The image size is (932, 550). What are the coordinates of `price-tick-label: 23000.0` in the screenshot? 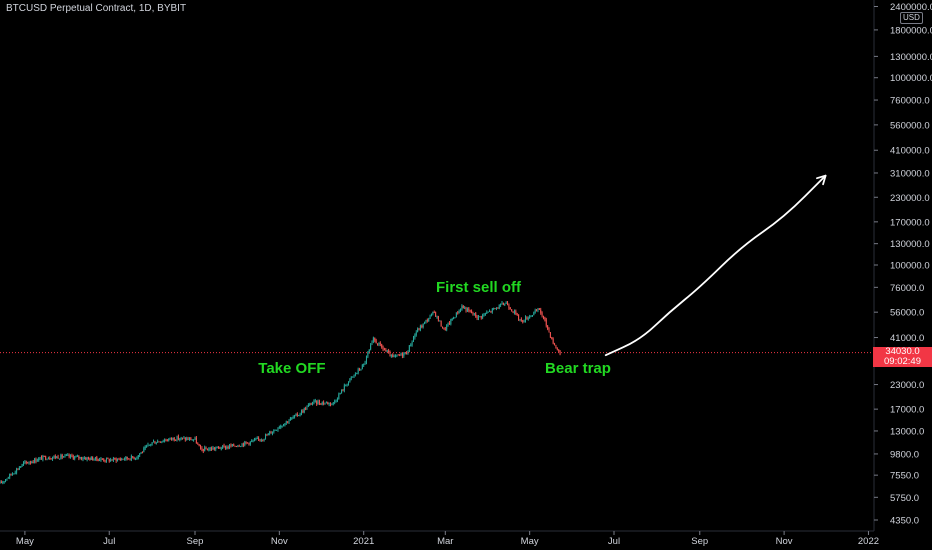 It's located at (907, 385).